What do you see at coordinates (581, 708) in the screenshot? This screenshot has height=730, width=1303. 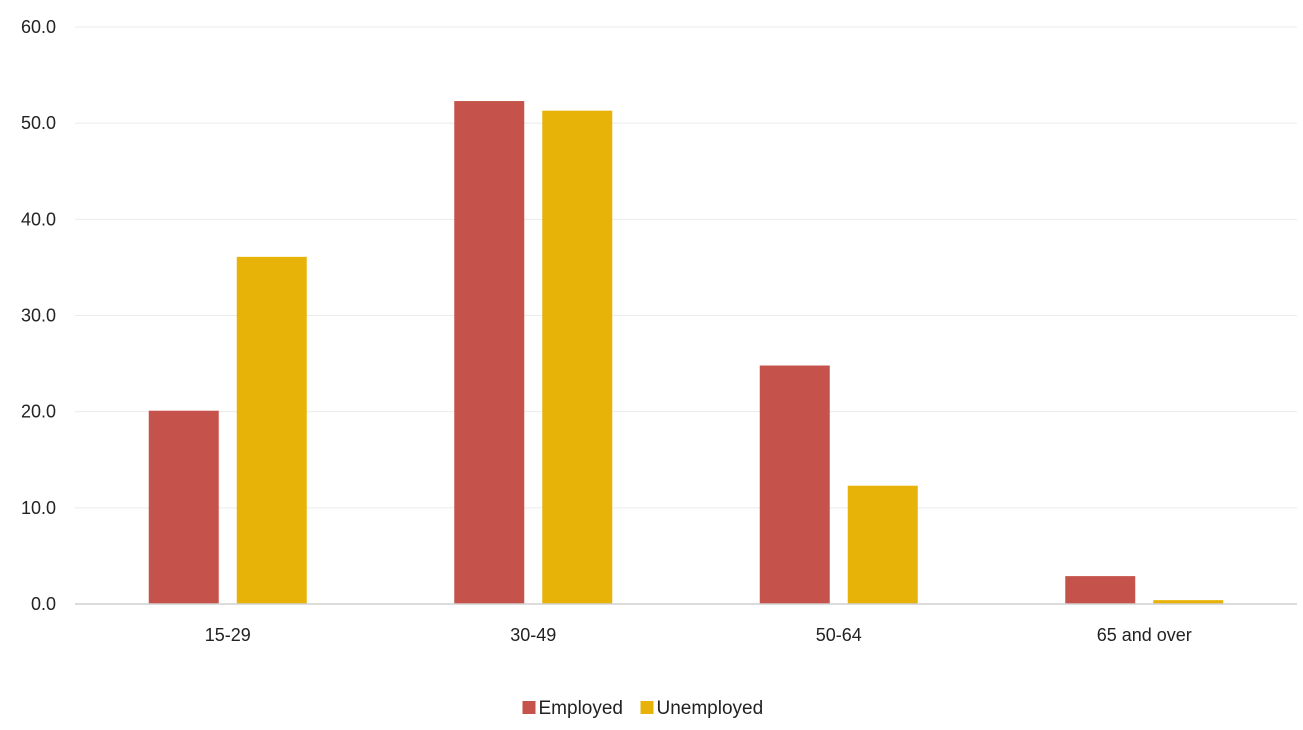 I see `legend-label-employed: Employed` at bounding box center [581, 708].